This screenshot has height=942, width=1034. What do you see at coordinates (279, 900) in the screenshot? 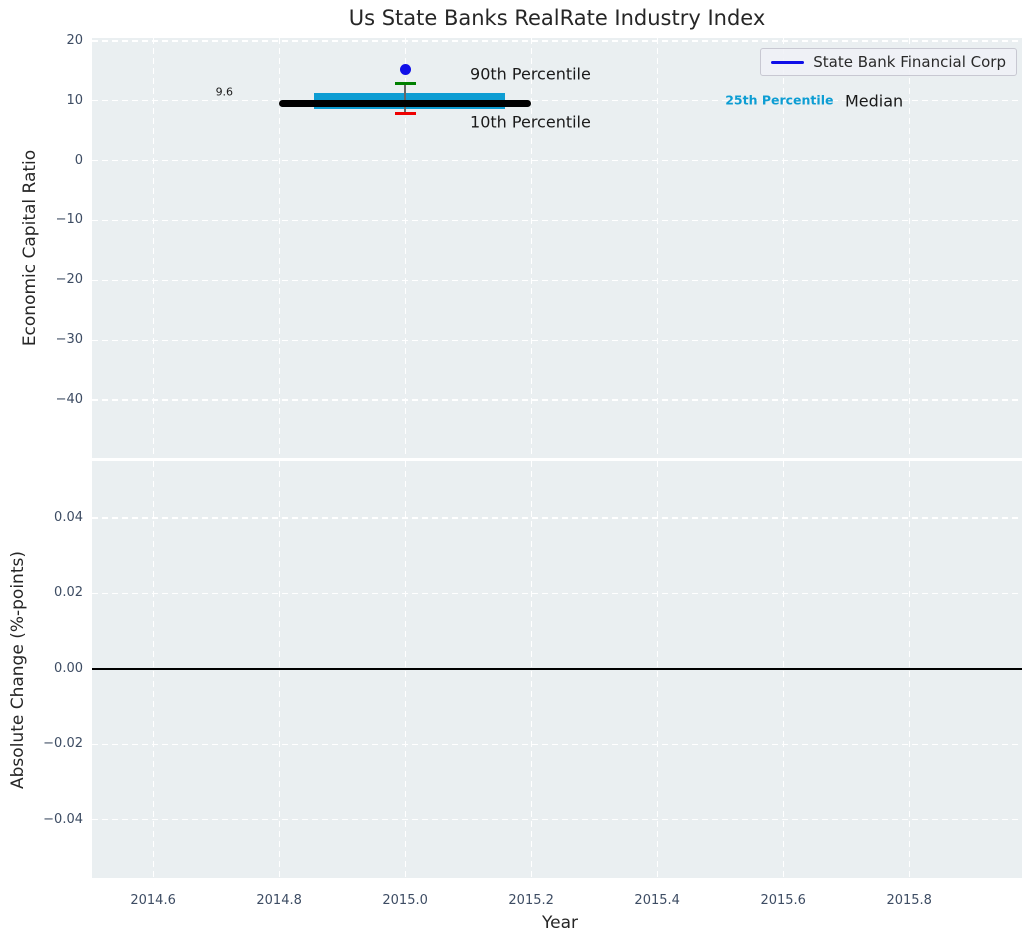
I see `x-tick-label: 2014.8` at bounding box center [279, 900].